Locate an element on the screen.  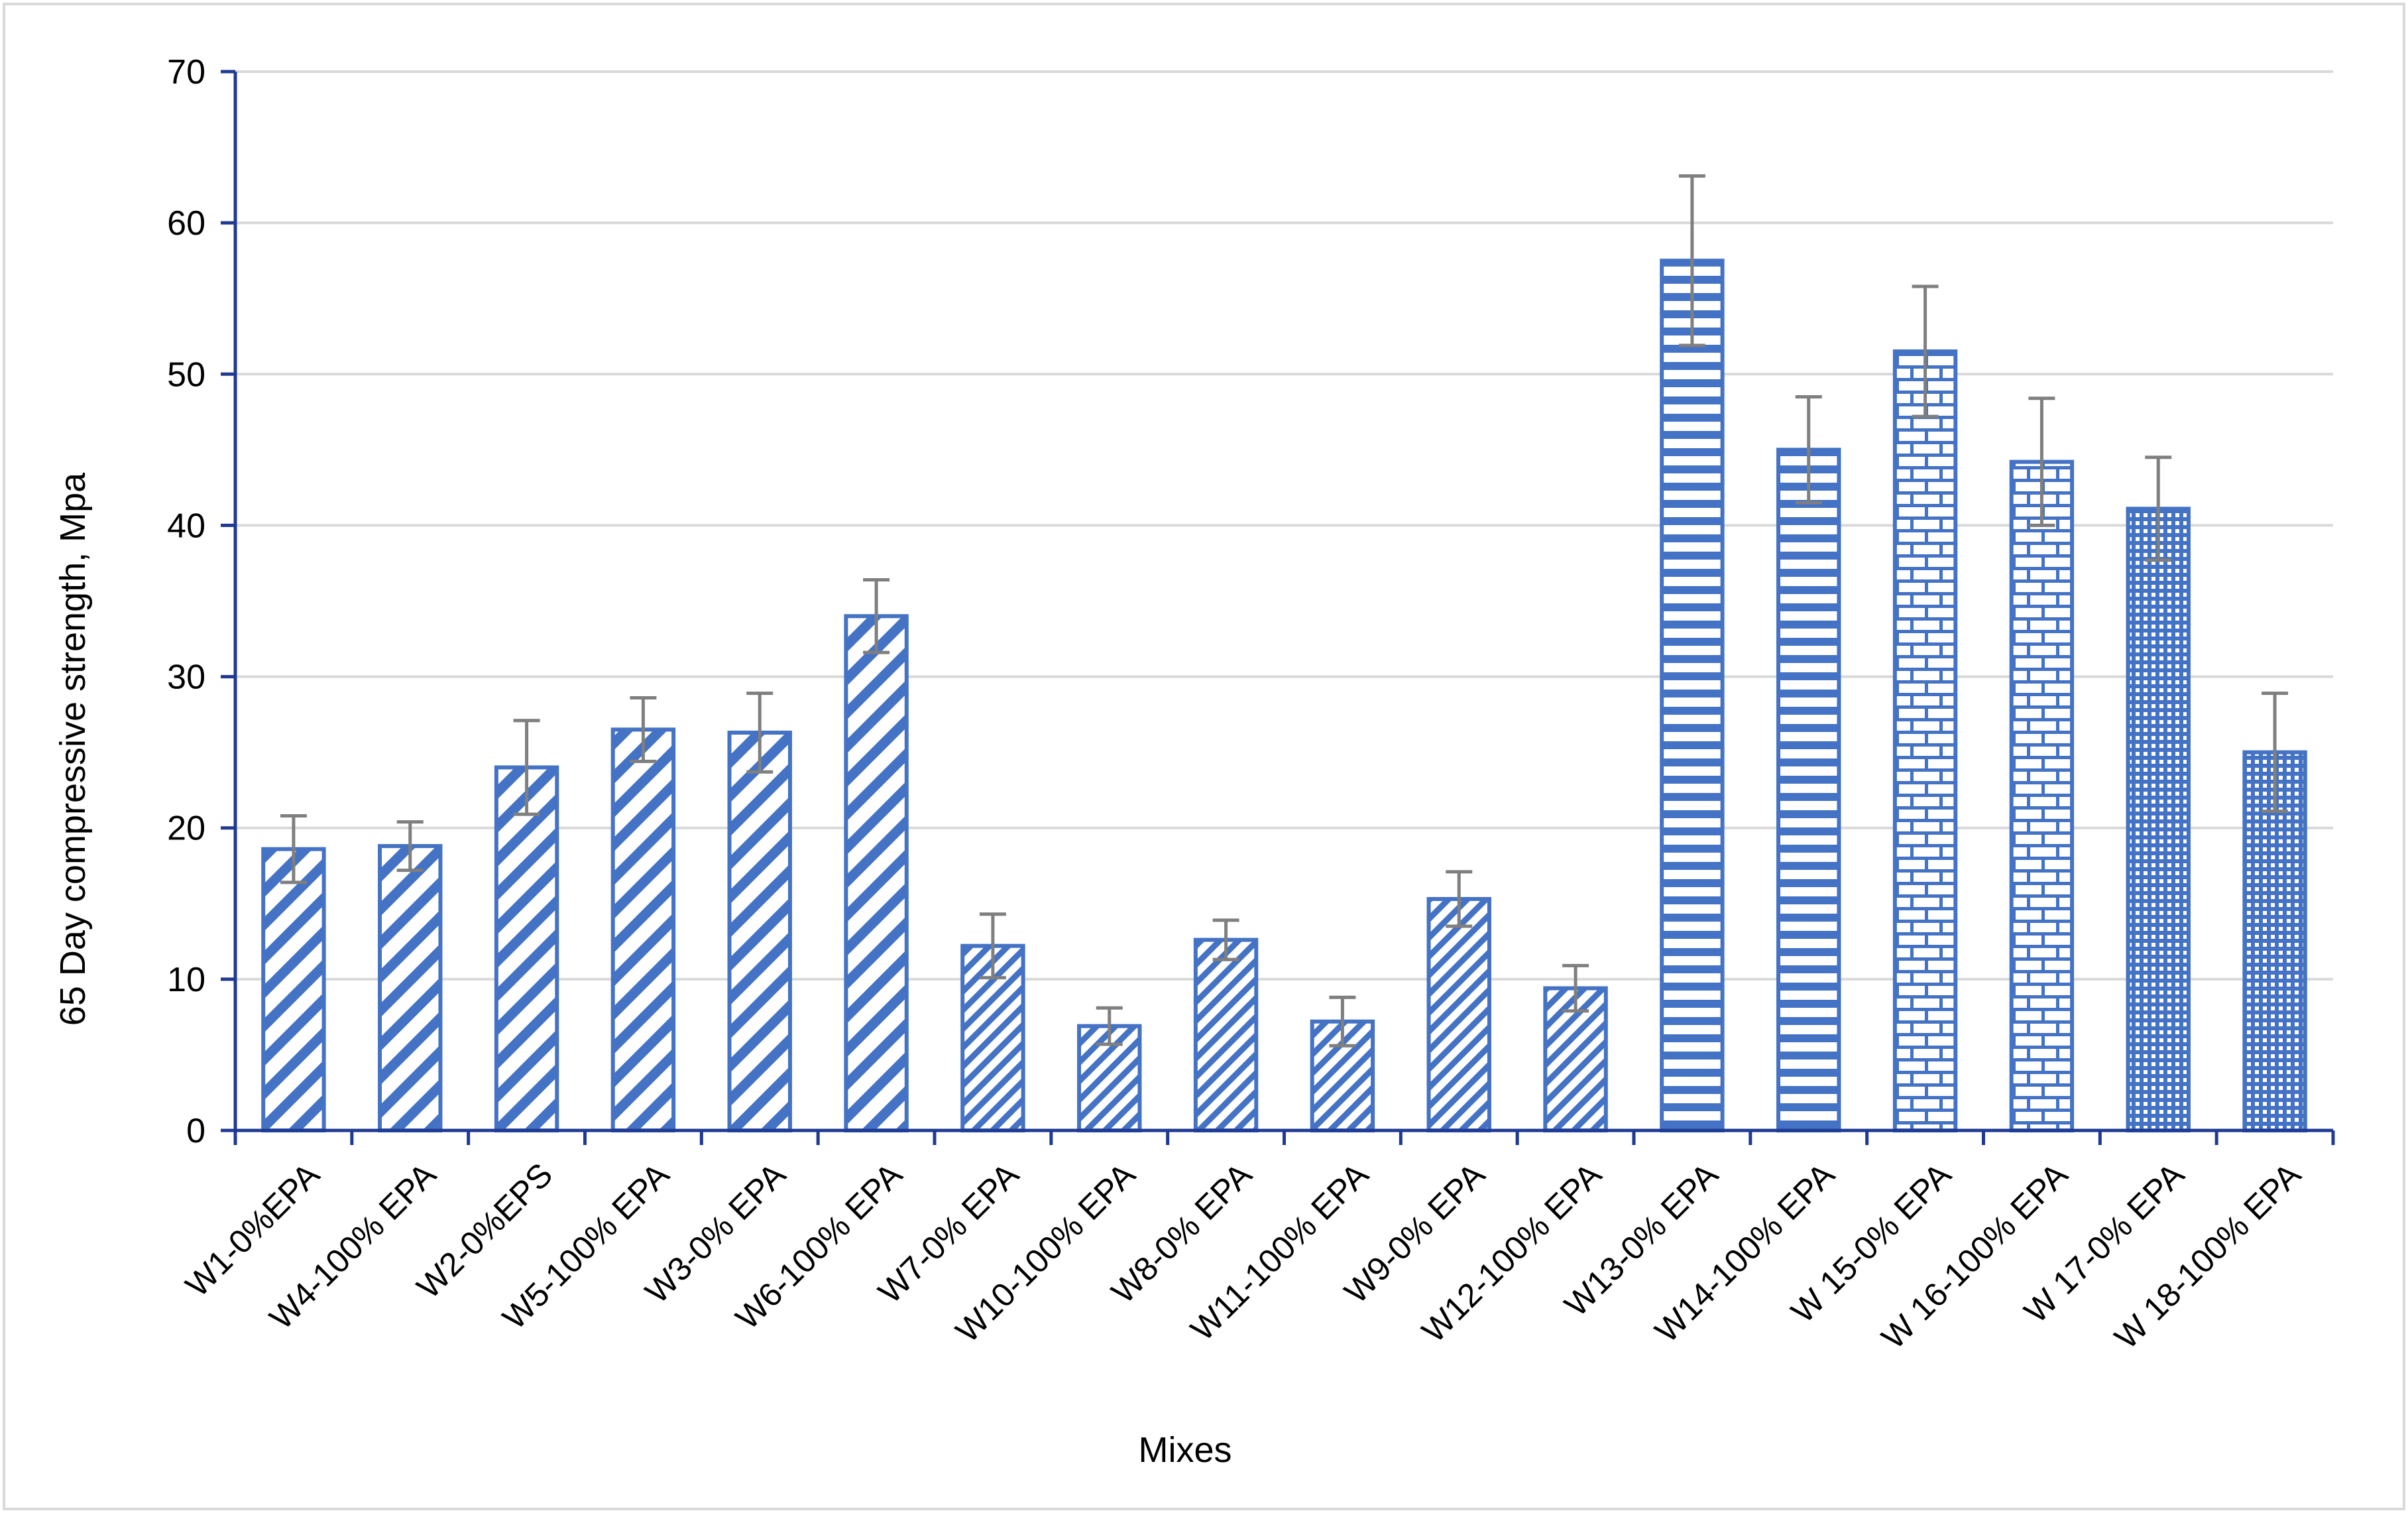
y-axis-title: 65 Day compressive strength, Mpa is located at coordinates (73, 749).